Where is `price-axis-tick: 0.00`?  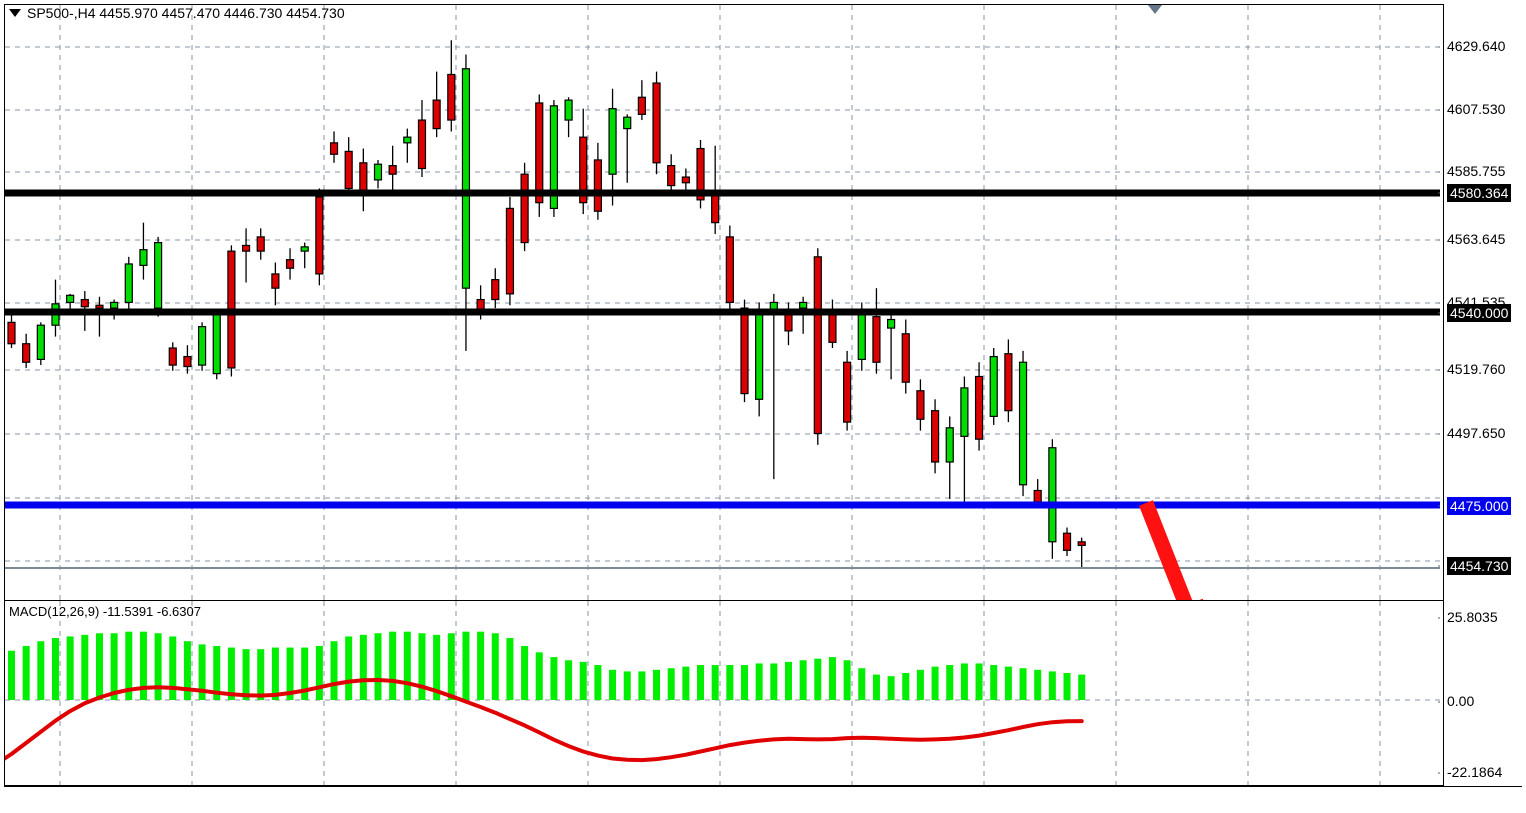 price-axis-tick: 0.00 is located at coordinates (1461, 701).